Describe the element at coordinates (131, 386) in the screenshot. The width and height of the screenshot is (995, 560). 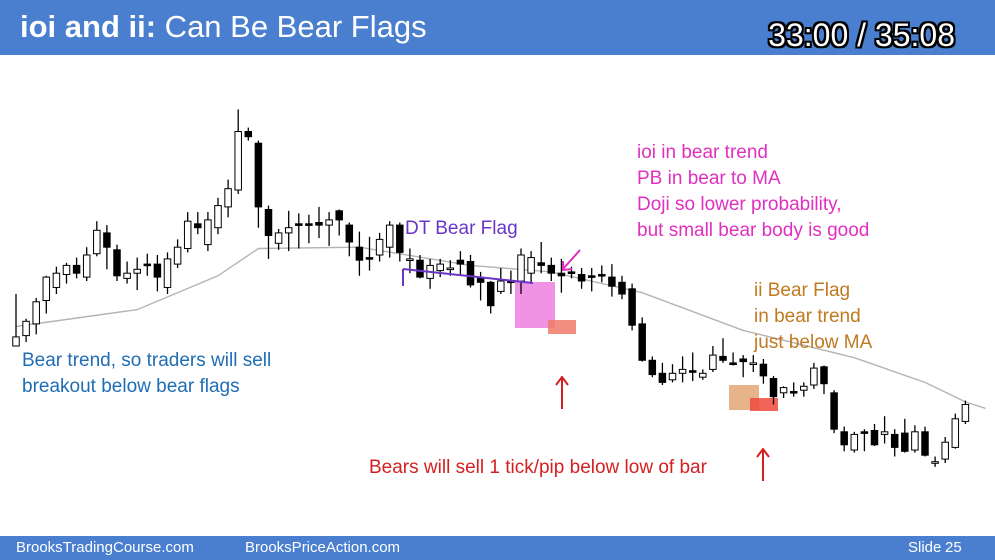
I see `bear-trend-note-line: breakout below bear flags` at that location.